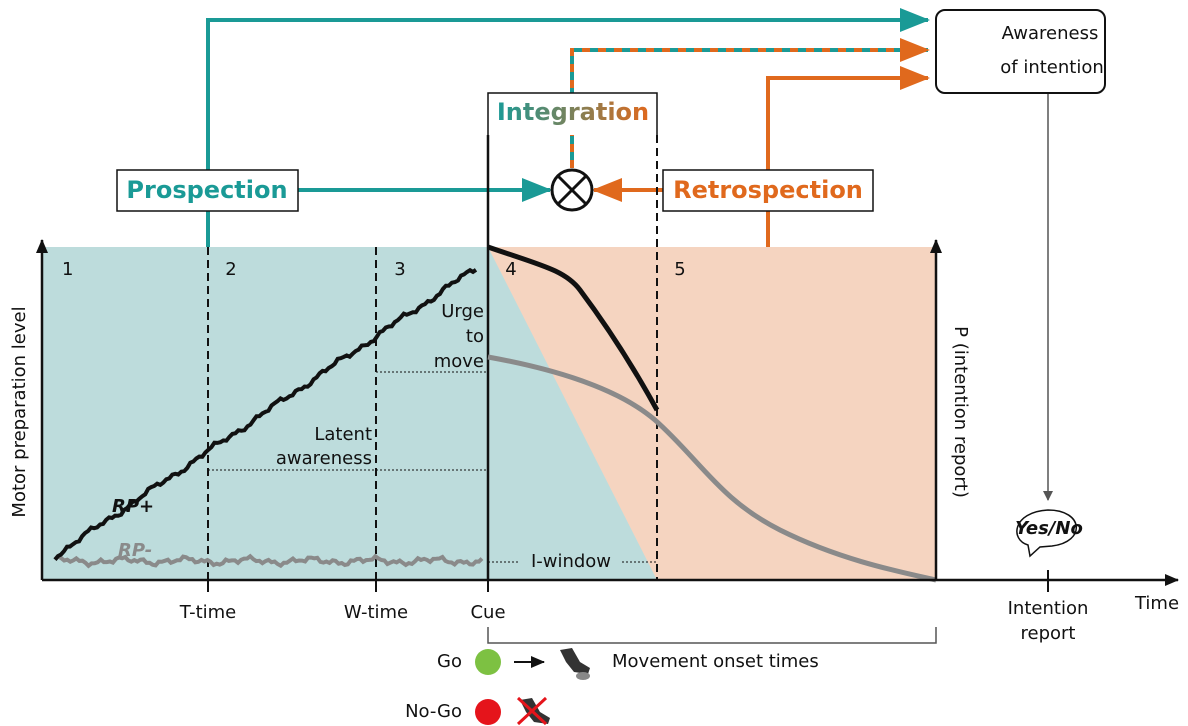  I want to click on x-tick-label: report, so click(1048, 633).